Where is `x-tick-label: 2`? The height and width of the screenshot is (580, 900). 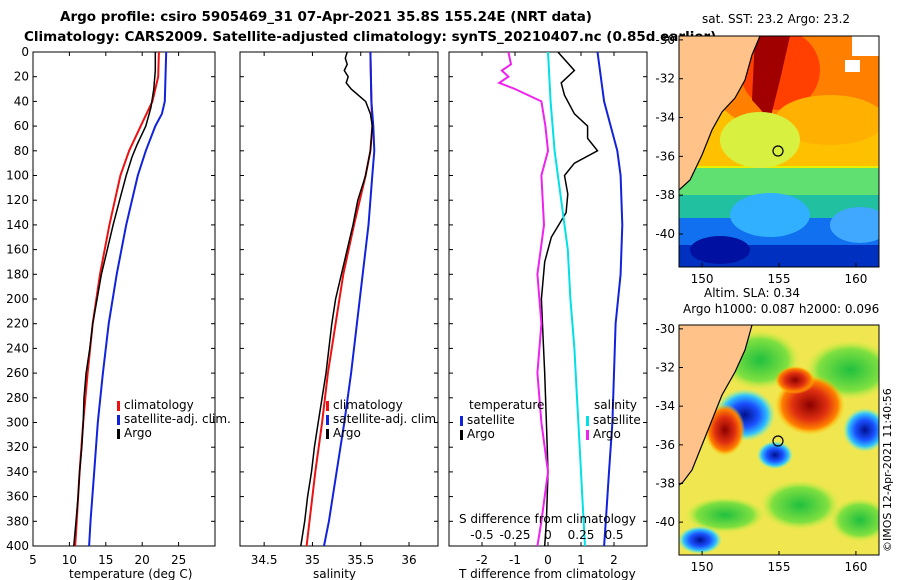 x-tick-label: 2 is located at coordinates (614, 560).